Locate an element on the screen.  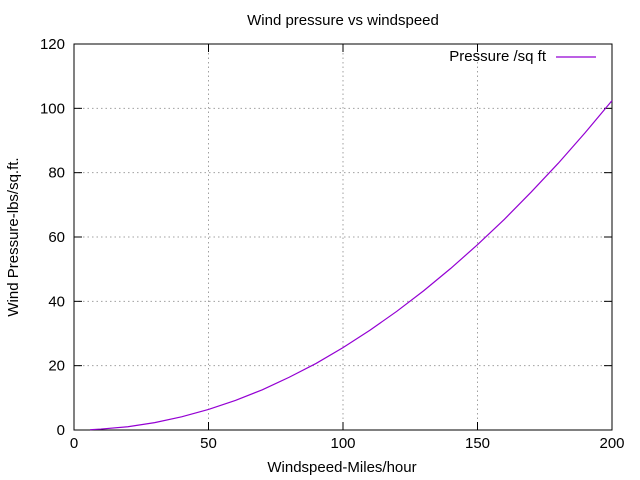
x-tick-label: 100 is located at coordinates (342, 443).